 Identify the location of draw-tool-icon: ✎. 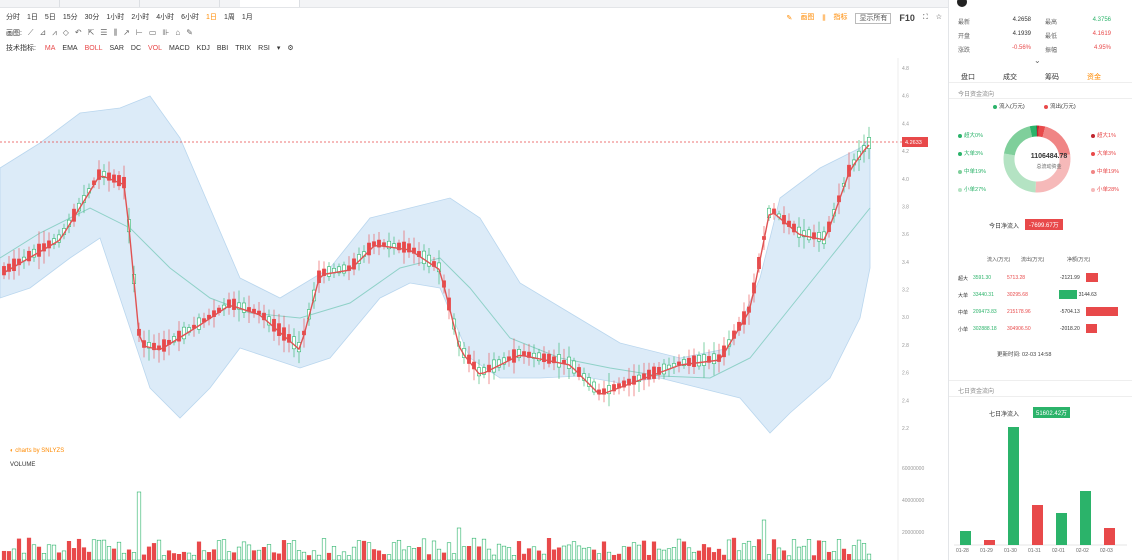
(189, 32).